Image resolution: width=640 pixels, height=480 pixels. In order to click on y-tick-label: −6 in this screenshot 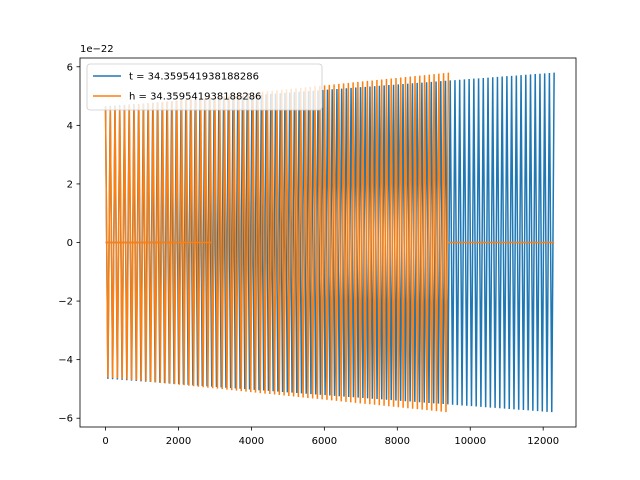, I will do `click(65, 419)`.